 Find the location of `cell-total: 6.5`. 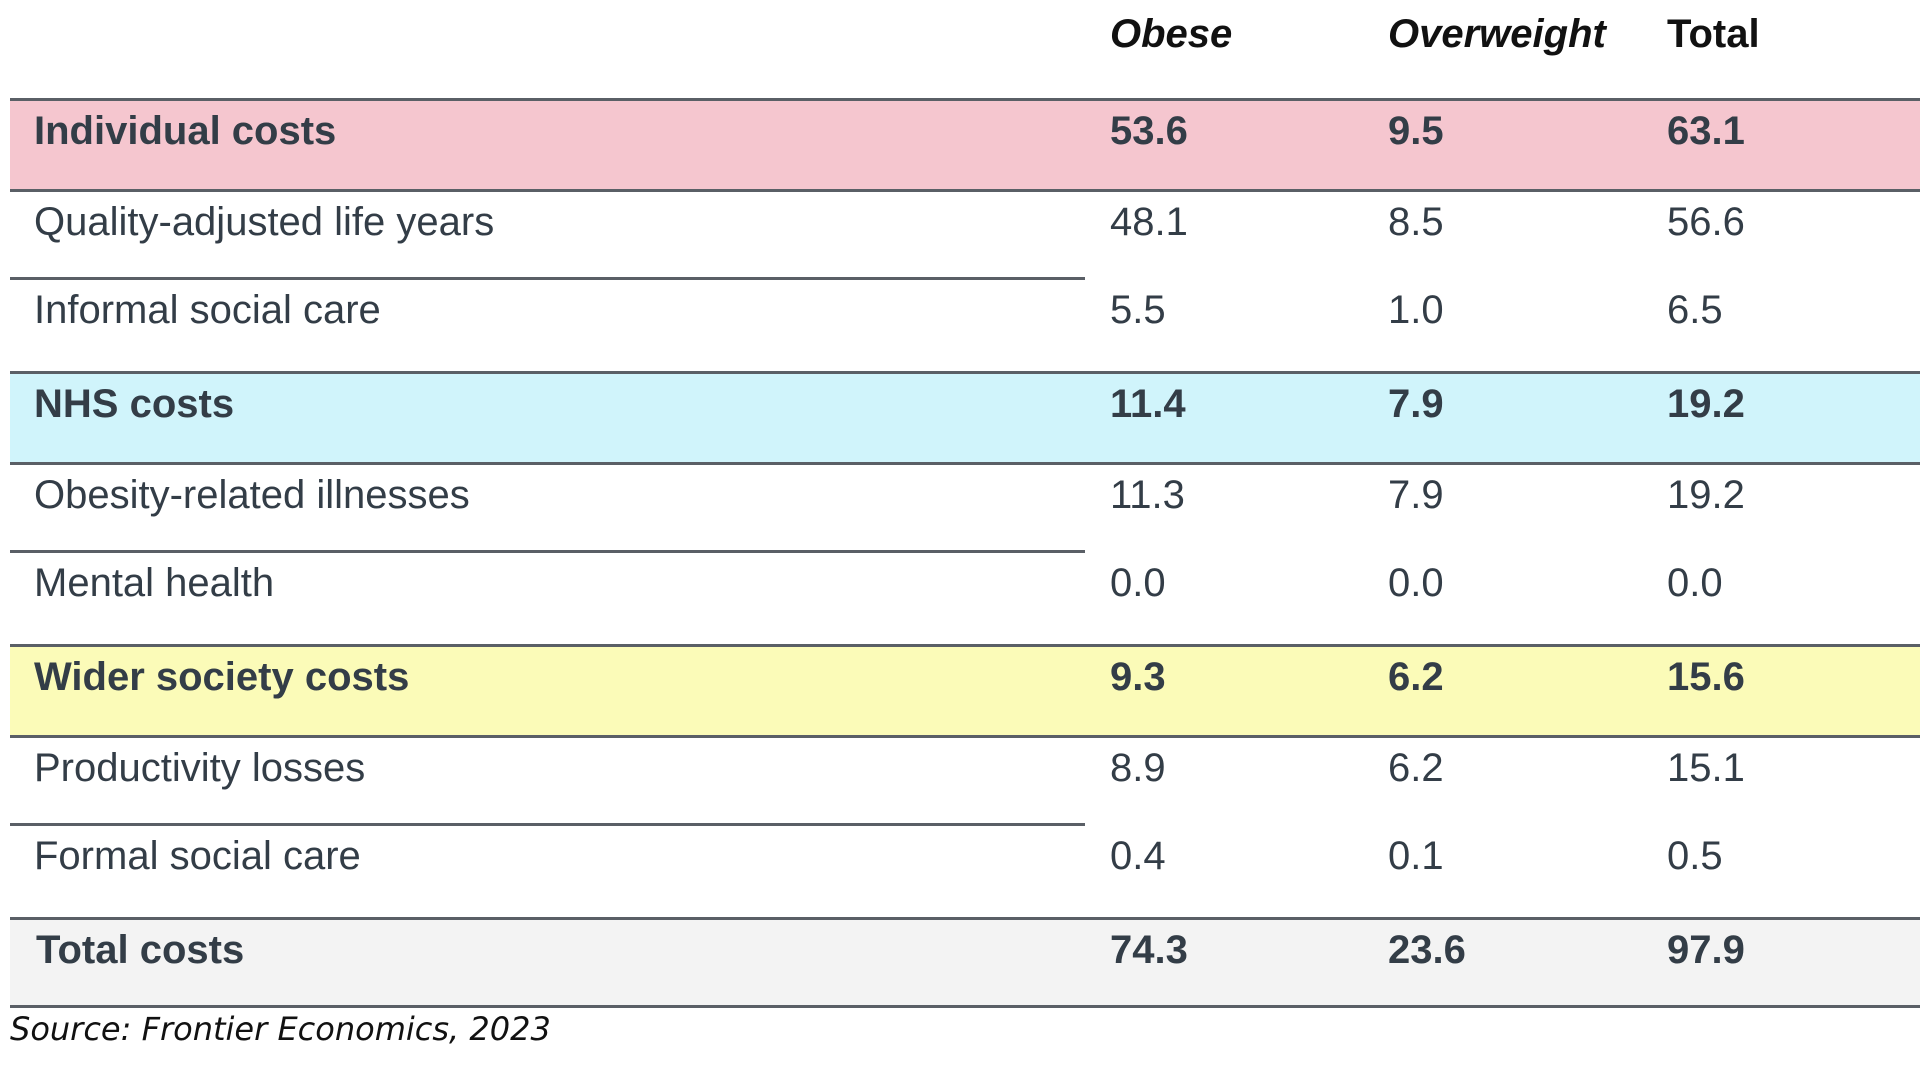

cell-total: 6.5 is located at coordinates (1695, 310).